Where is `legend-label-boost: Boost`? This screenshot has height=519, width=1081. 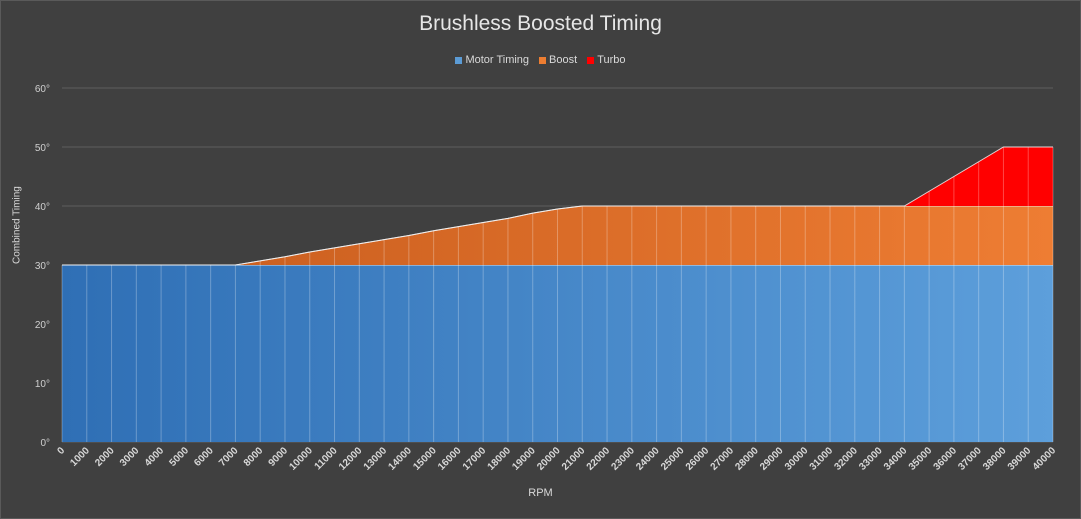
legend-label-boost: Boost is located at coordinates (563, 60).